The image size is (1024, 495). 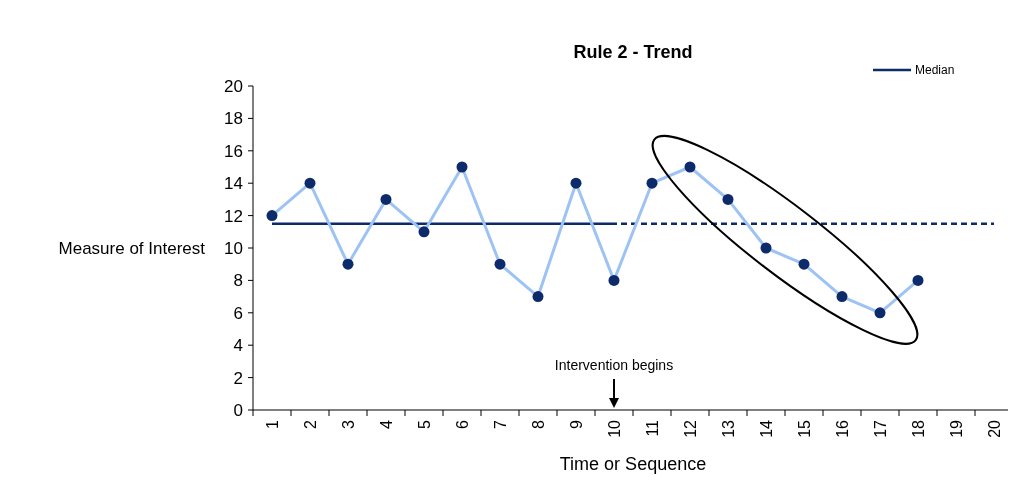 I want to click on y-tick-label: 16, so click(x=233, y=151).